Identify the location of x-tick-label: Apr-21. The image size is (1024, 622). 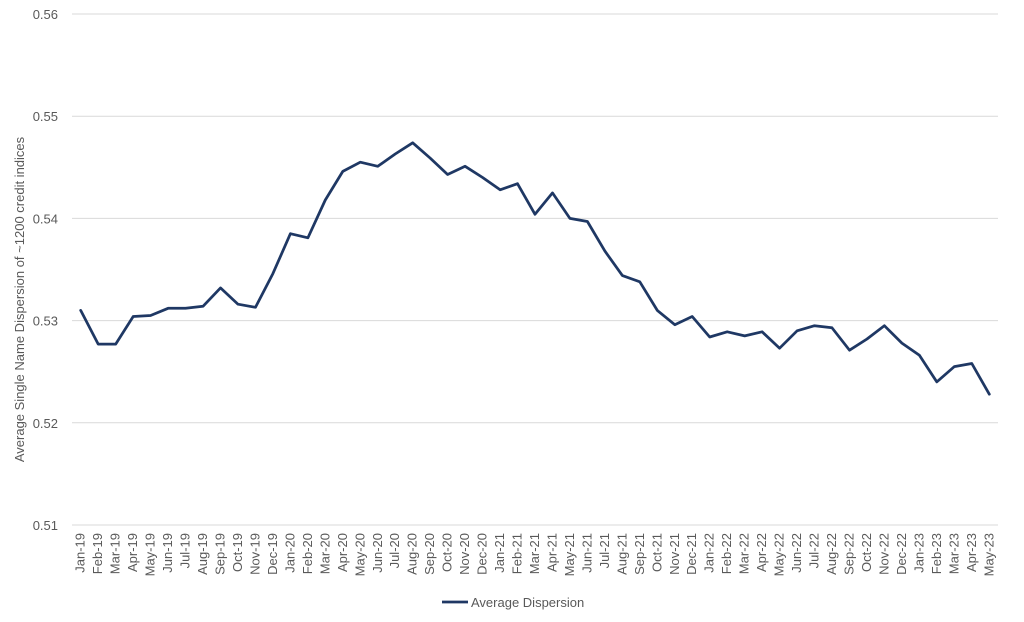
(551, 552).